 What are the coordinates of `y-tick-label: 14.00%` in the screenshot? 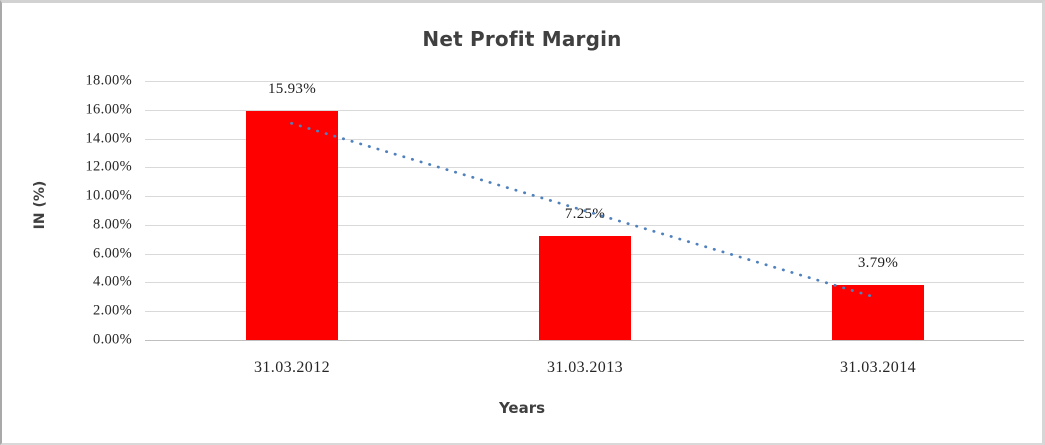 It's located at (108, 138).